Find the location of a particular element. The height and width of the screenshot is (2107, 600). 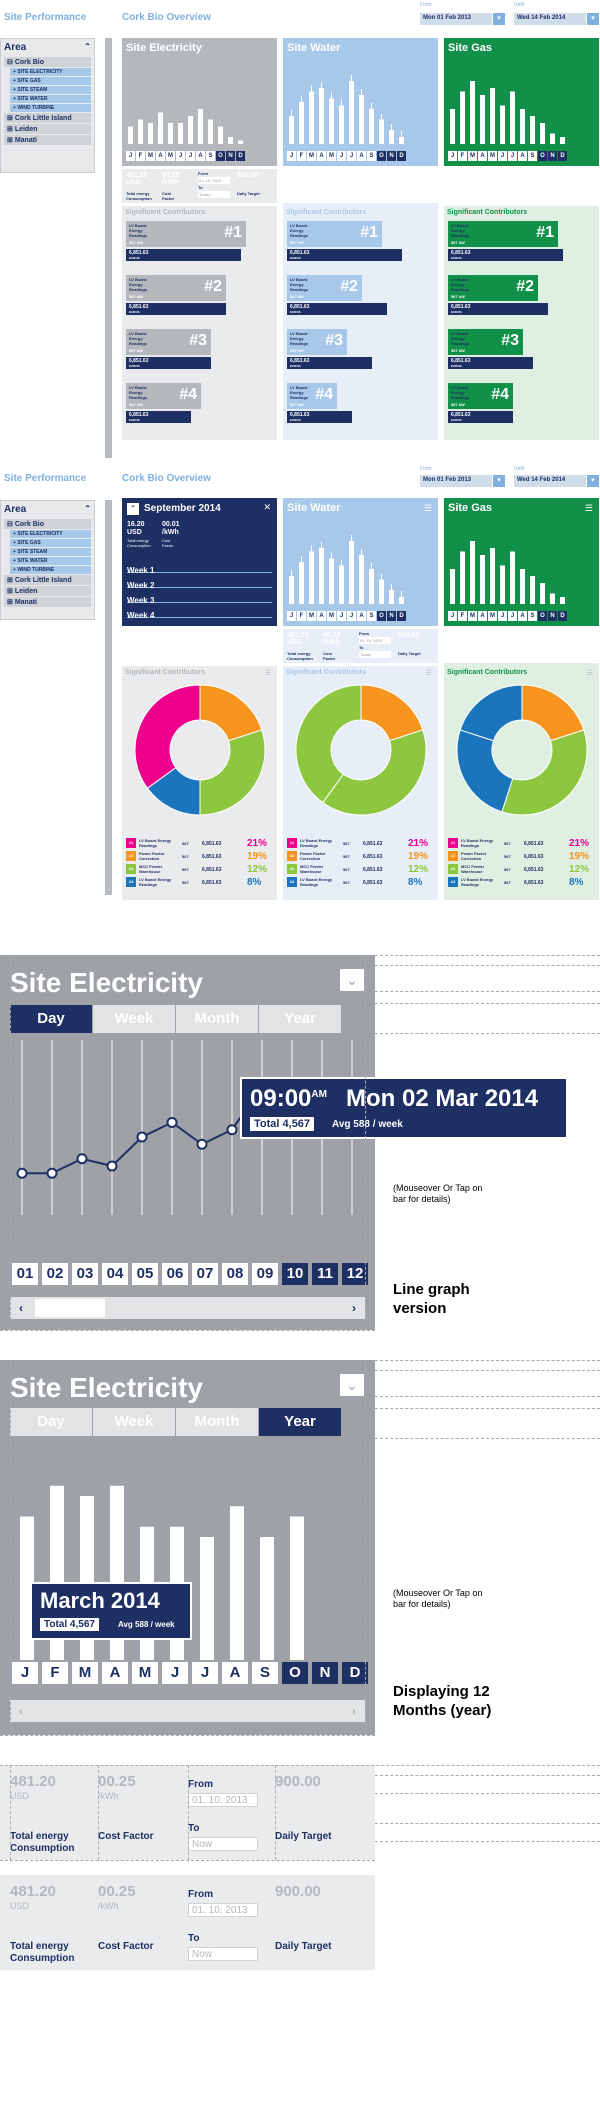

area-sub-electricity: + SITE ELECTRICITY is located at coordinates (50, 534).